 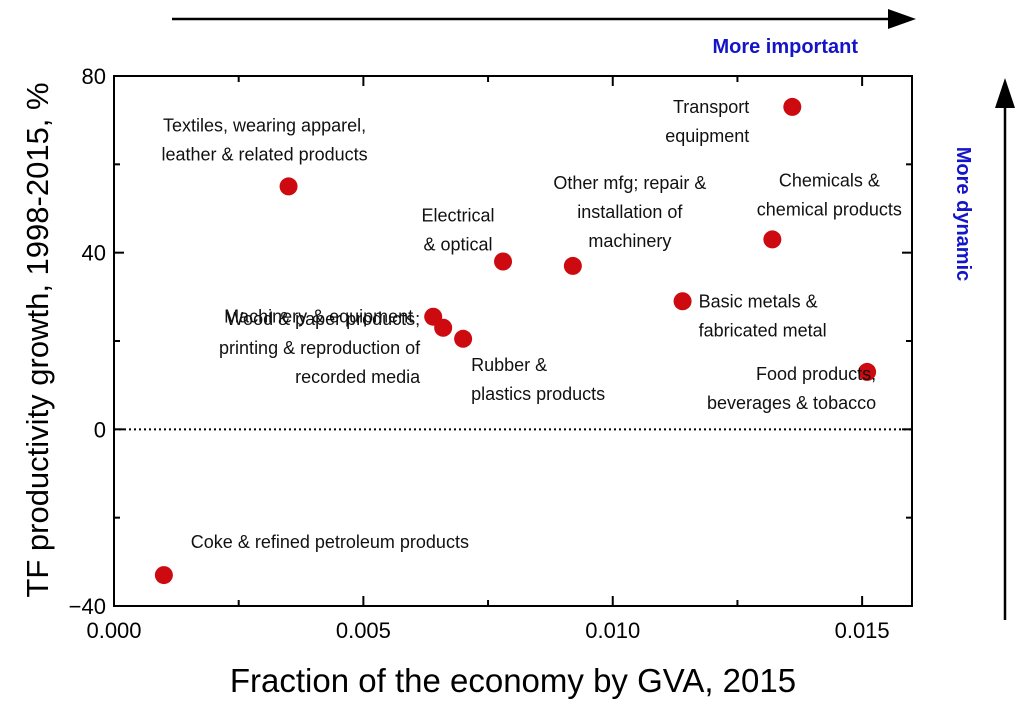 I want to click on y-axis-title: TF productivity growth, 1998-2015, %, so click(x=37, y=339).